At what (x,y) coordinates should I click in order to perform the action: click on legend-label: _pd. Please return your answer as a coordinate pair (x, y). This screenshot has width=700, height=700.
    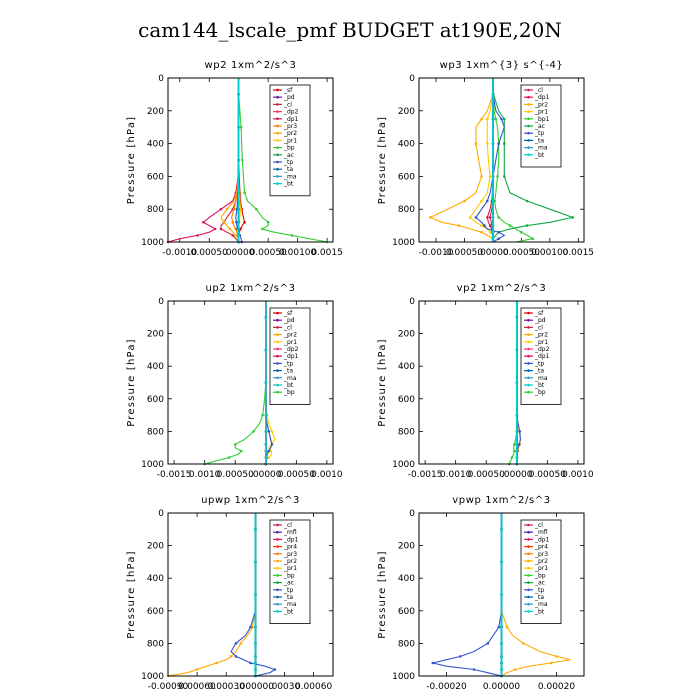
    Looking at the image, I should click on (289, 97).